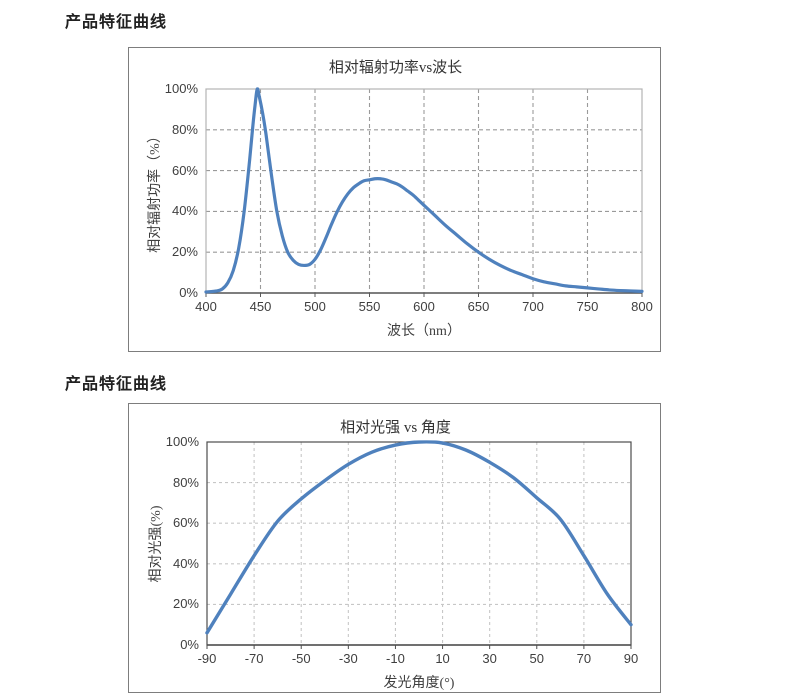 The height and width of the screenshot is (694, 792). What do you see at coordinates (254, 658) in the screenshot?
I see `x-tick-label: -70` at bounding box center [254, 658].